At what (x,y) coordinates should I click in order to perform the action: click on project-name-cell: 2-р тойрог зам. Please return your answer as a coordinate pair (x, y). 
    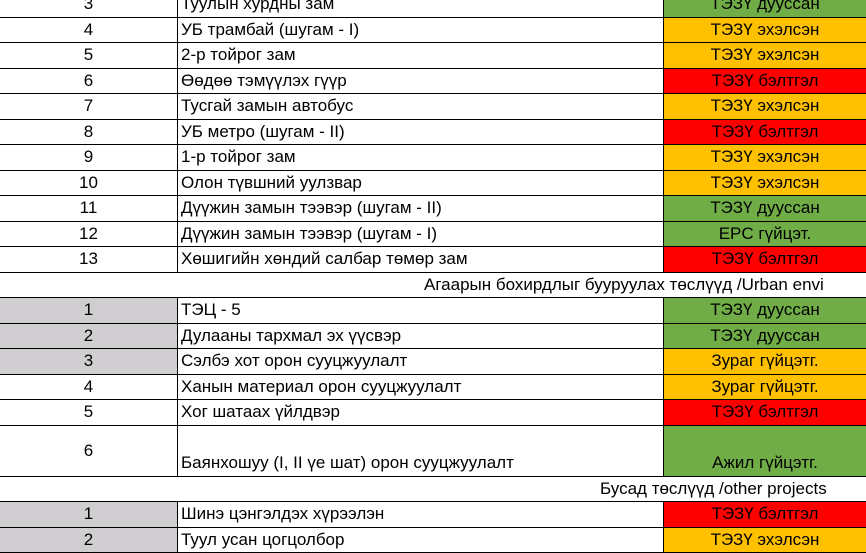
    Looking at the image, I should click on (421, 55).